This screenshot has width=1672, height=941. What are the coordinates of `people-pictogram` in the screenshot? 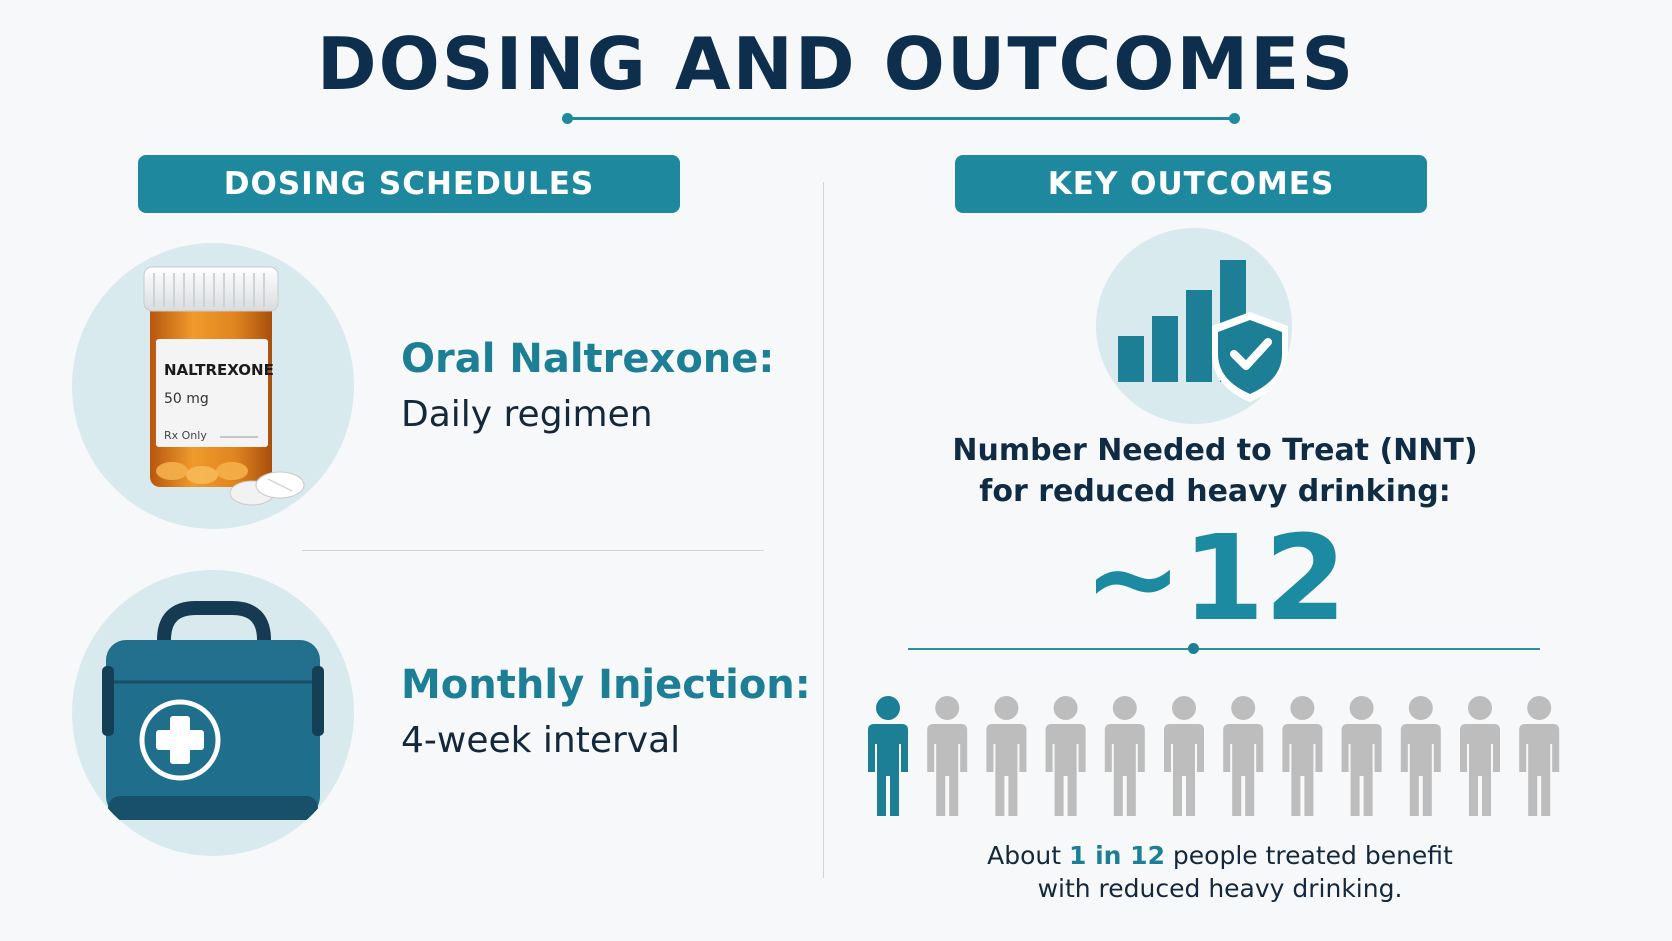 It's located at (1214, 756).